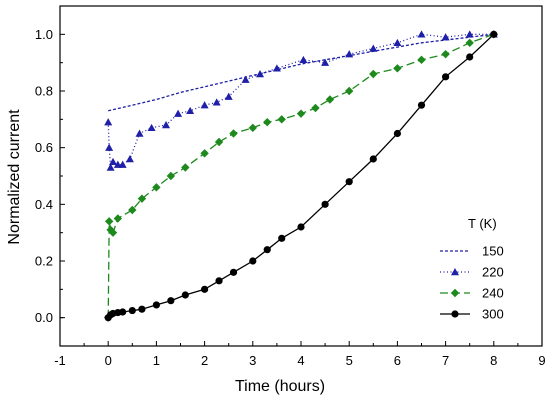 The height and width of the screenshot is (407, 550). Describe the element at coordinates (50, 176) in the screenshot. I see `y-axis: 0.0 0.2 0.4 0.6 0.8 1.0` at that location.